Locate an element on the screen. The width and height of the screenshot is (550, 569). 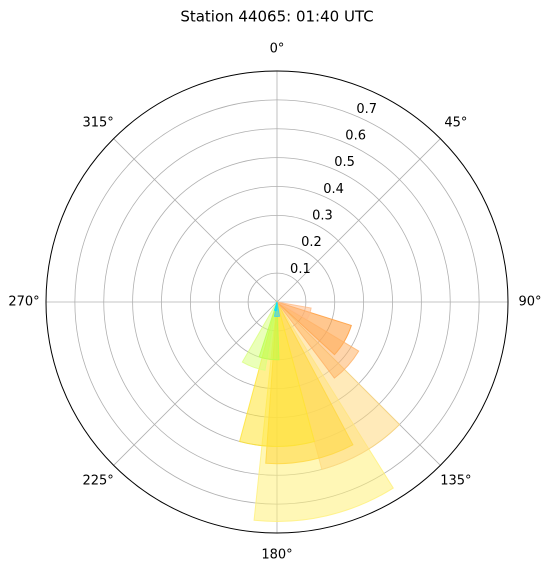
theta-tick-label: 270° is located at coordinates (23, 302).